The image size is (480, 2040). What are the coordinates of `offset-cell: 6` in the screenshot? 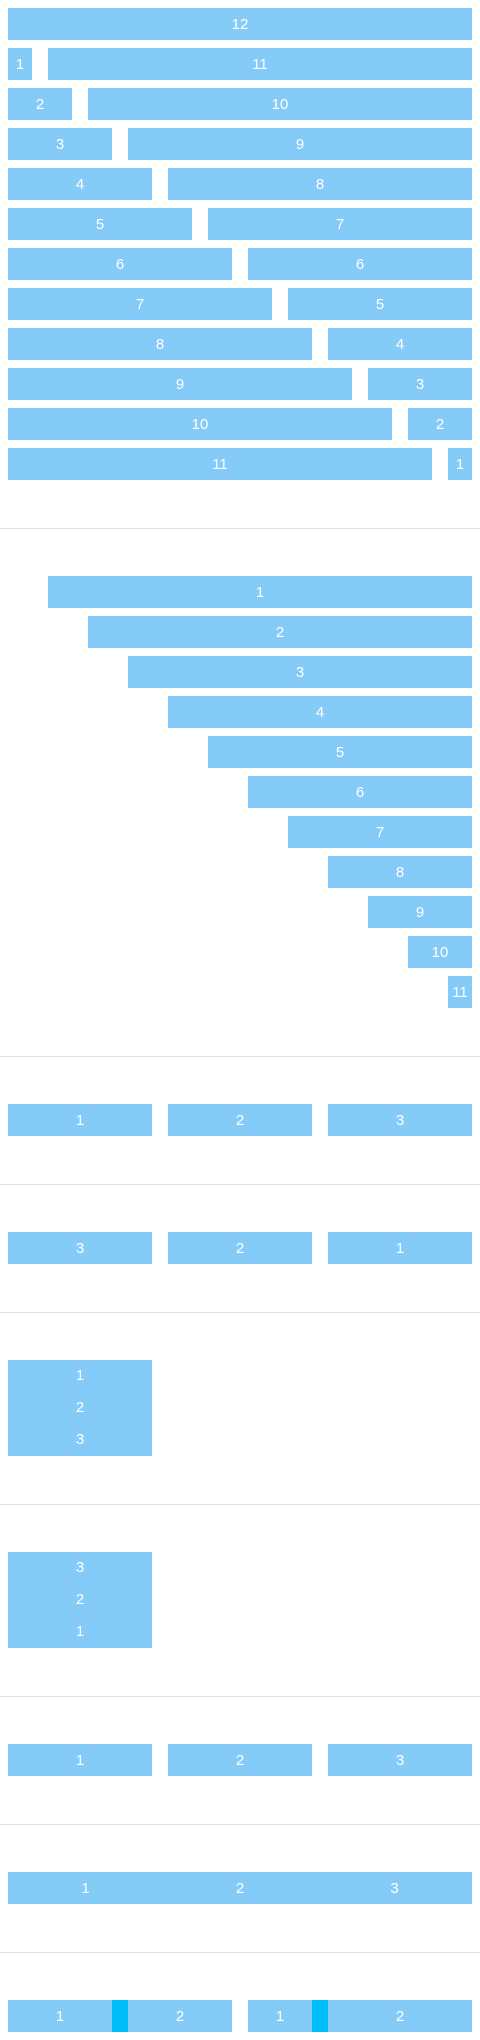 It's located at (360, 792).